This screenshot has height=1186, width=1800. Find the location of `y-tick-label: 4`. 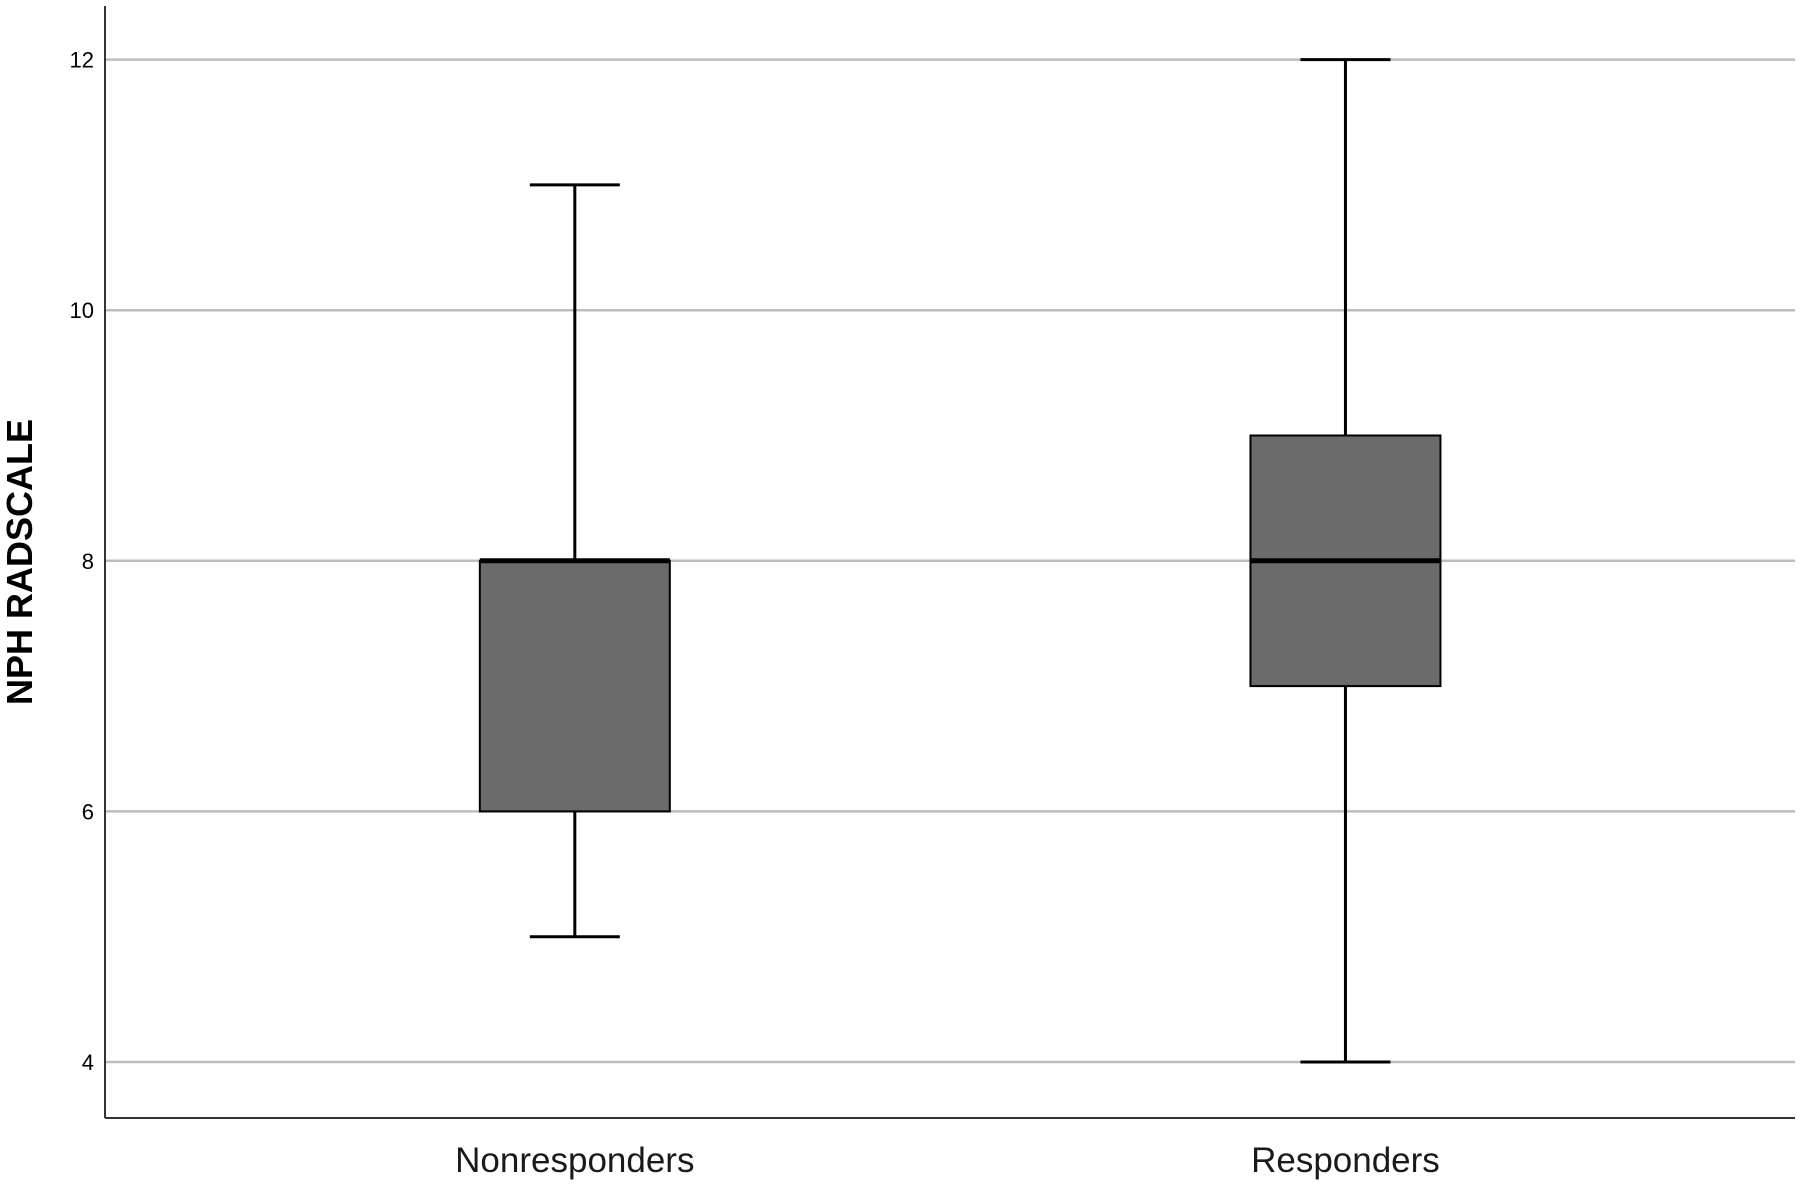

y-tick-label: 4 is located at coordinates (88, 1062).